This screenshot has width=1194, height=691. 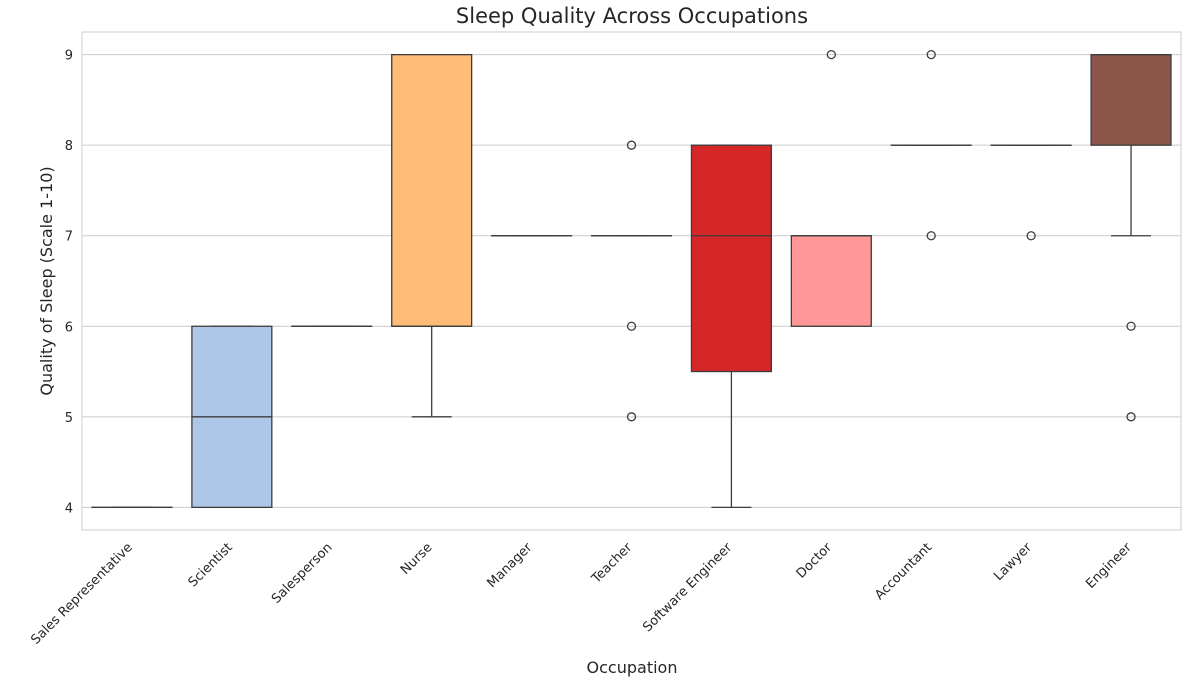 What do you see at coordinates (1109, 566) in the screenshot?
I see `x-tick-label: Engineer` at bounding box center [1109, 566].